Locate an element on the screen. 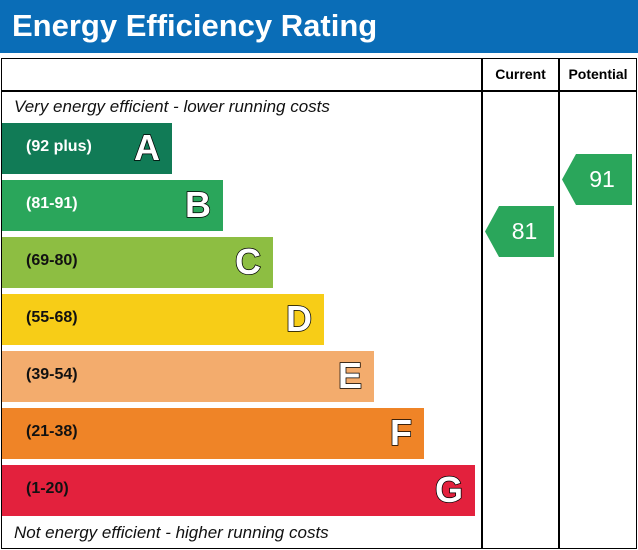 Image resolution: width=638 pixels, height=550 pixels. header: Energy Efficiency Rating is located at coordinates (319, 26).